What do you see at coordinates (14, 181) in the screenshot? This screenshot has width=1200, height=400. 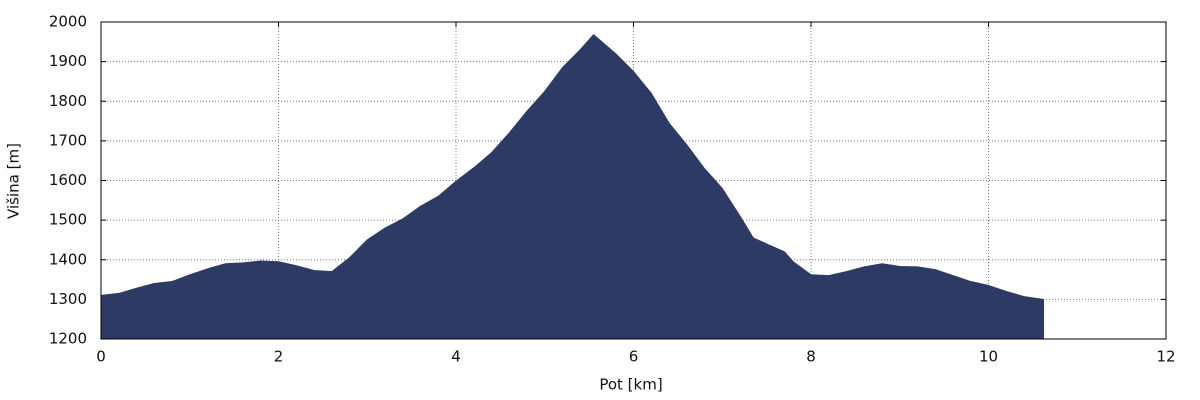 I see `y-axis-label: Višina [m]` at bounding box center [14, 181].